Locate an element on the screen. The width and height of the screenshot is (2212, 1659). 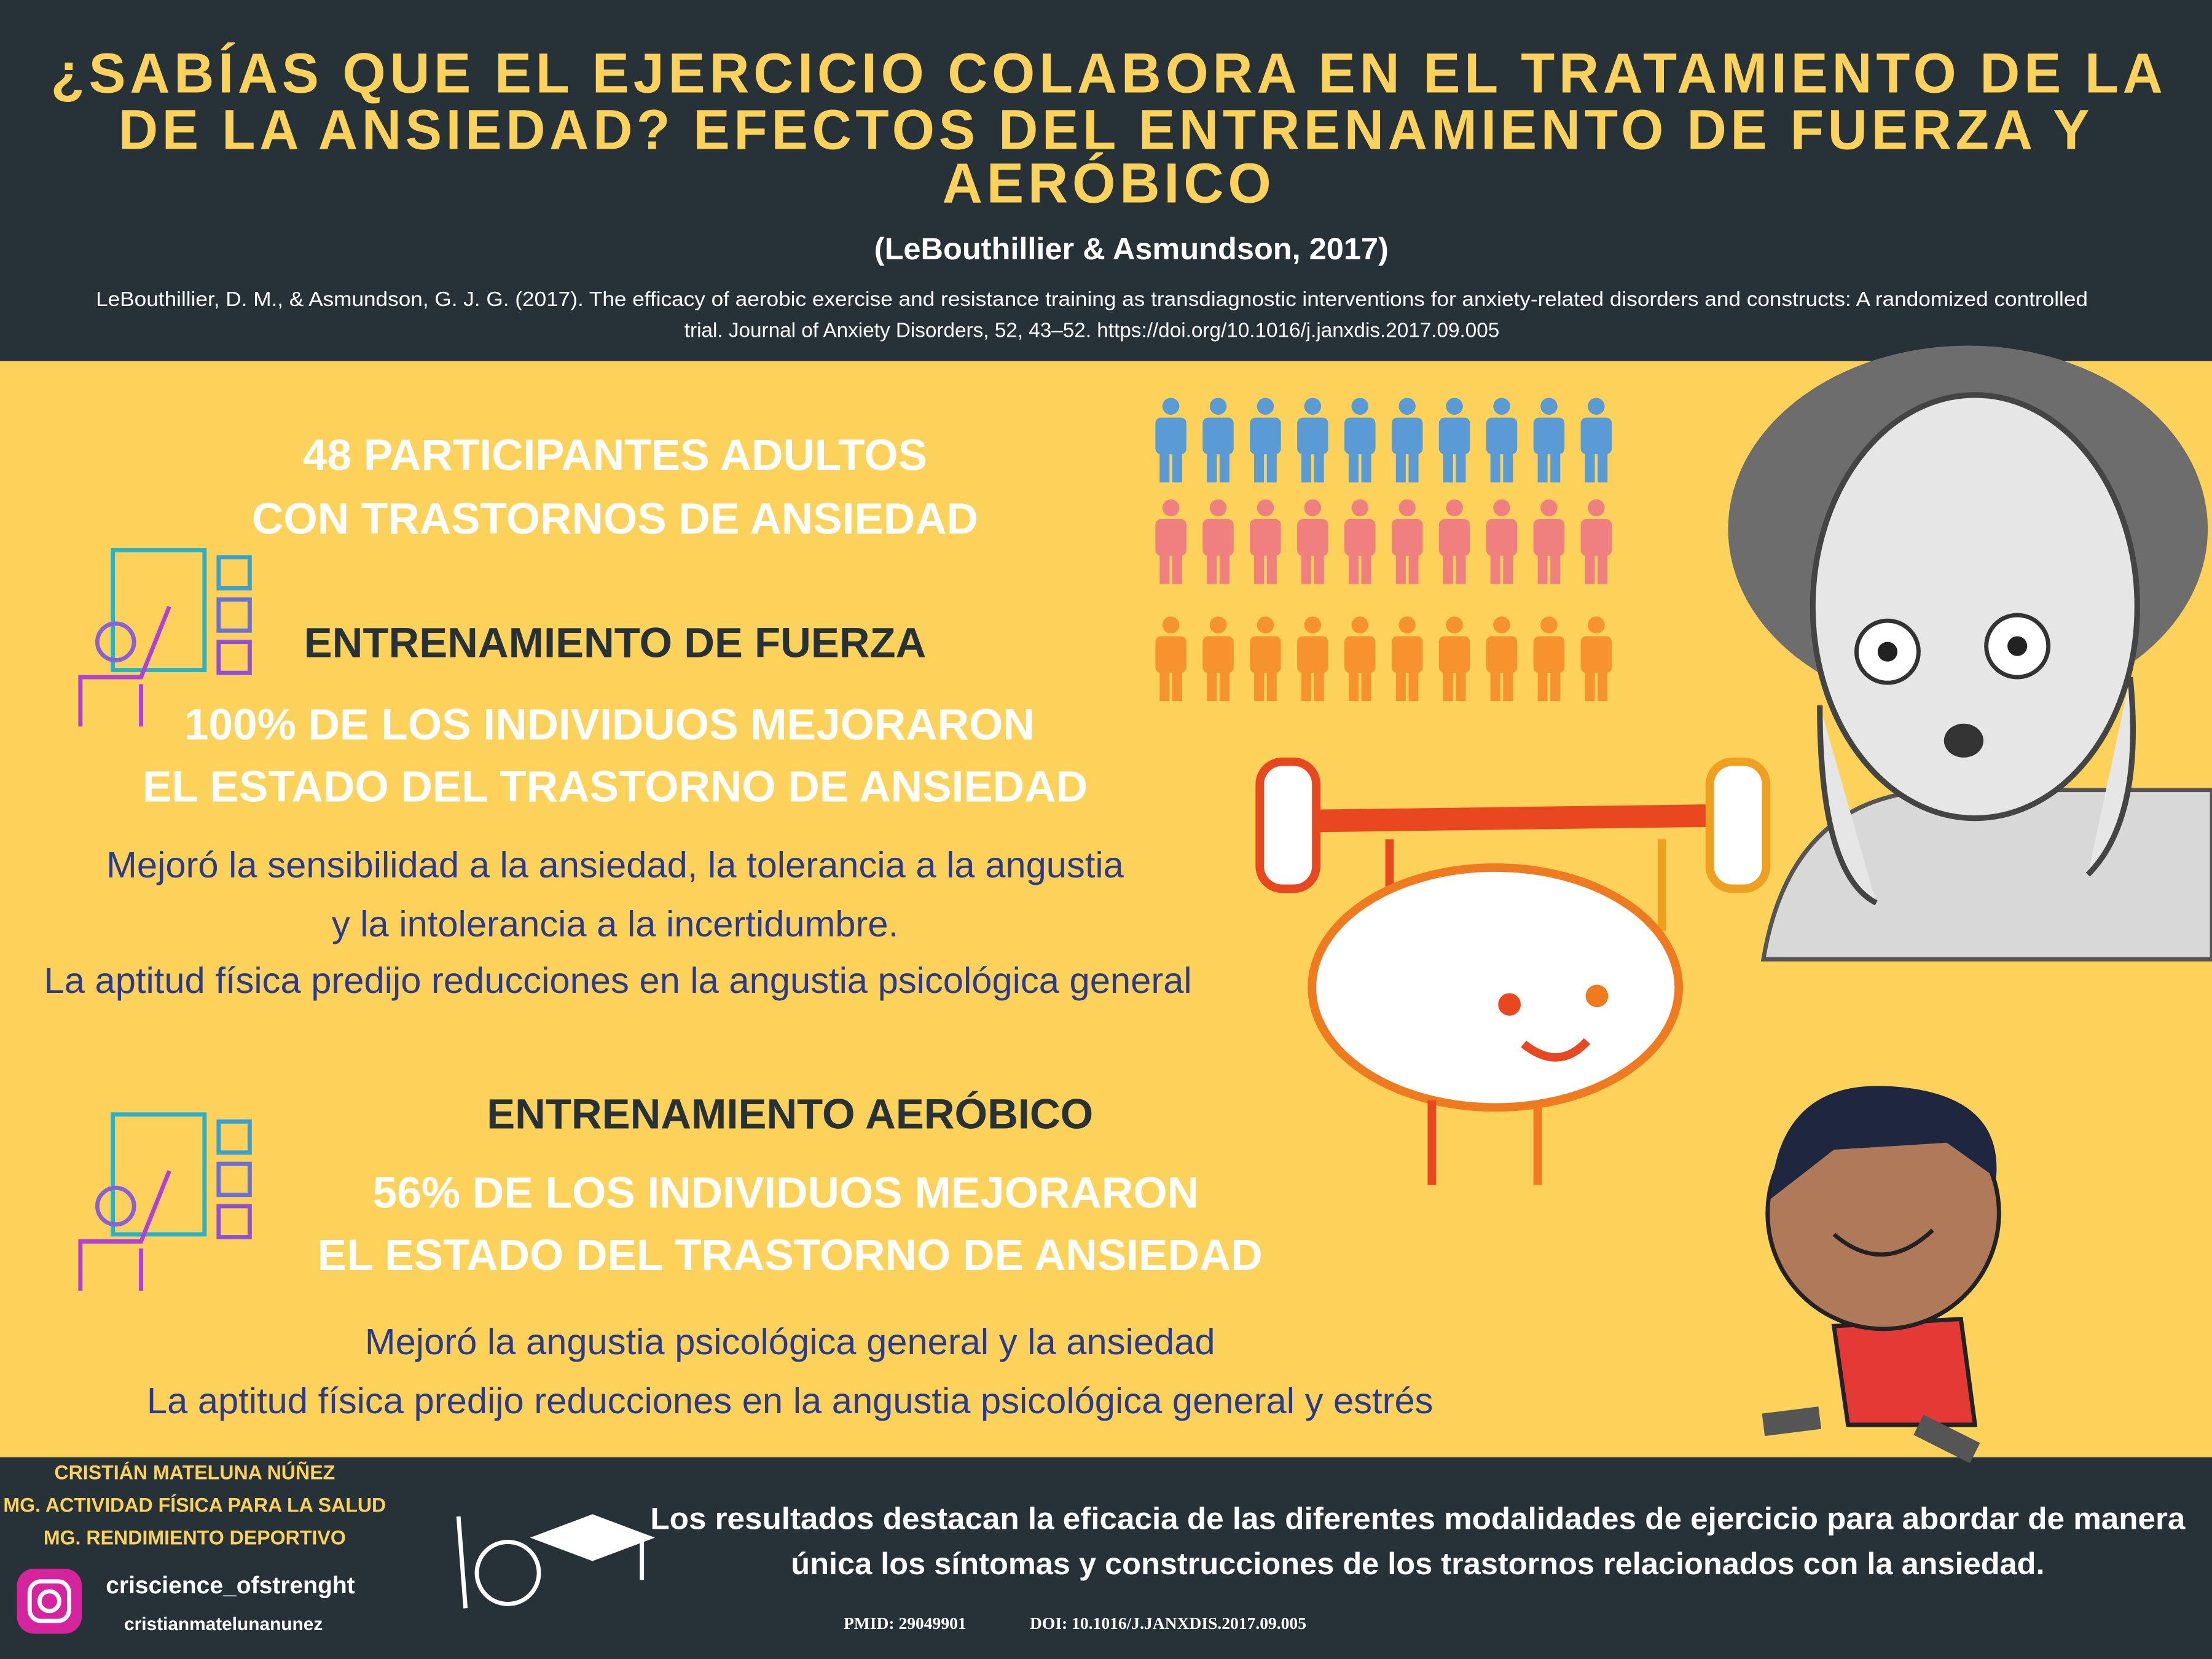
board is located at coordinates (159, 1174).